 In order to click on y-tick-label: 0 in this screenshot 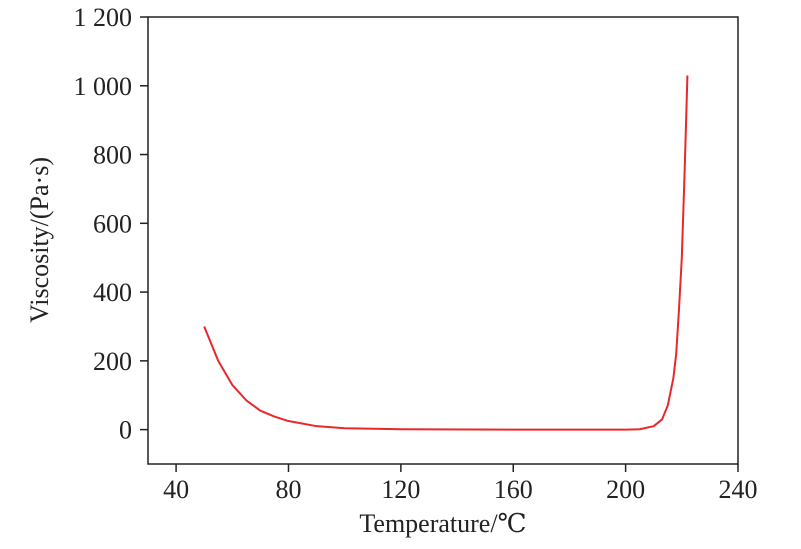, I will do `click(125, 430)`.